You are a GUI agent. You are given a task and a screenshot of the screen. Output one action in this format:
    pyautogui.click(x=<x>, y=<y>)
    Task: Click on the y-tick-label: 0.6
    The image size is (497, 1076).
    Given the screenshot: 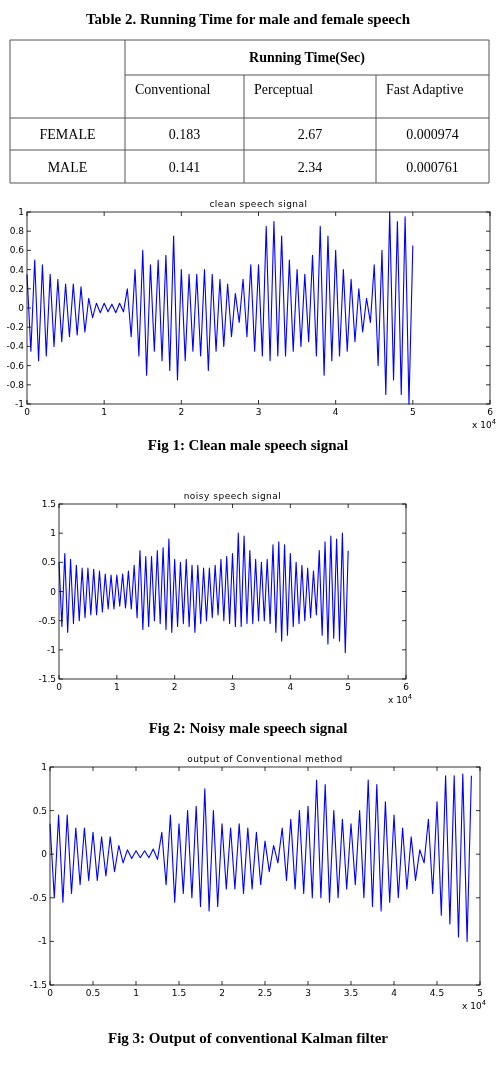 What is the action you would take?
    pyautogui.click(x=17, y=250)
    